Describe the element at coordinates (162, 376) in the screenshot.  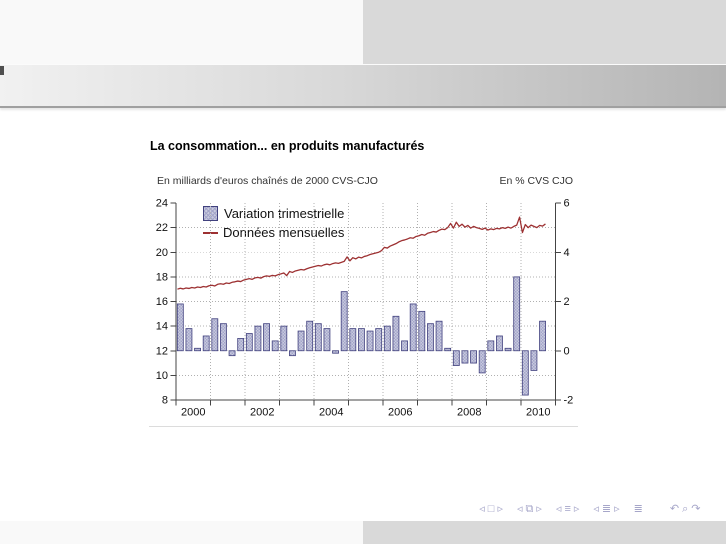
I see `left-axis-tick-label: 10` at that location.